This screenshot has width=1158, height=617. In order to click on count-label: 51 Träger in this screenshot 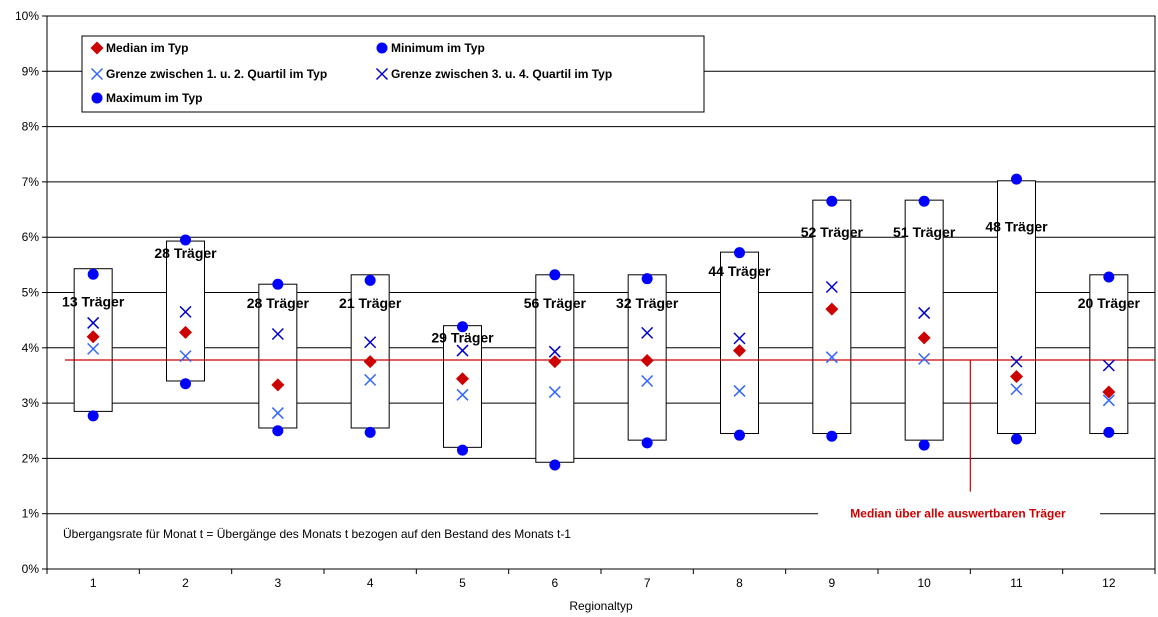, I will do `click(924, 232)`.